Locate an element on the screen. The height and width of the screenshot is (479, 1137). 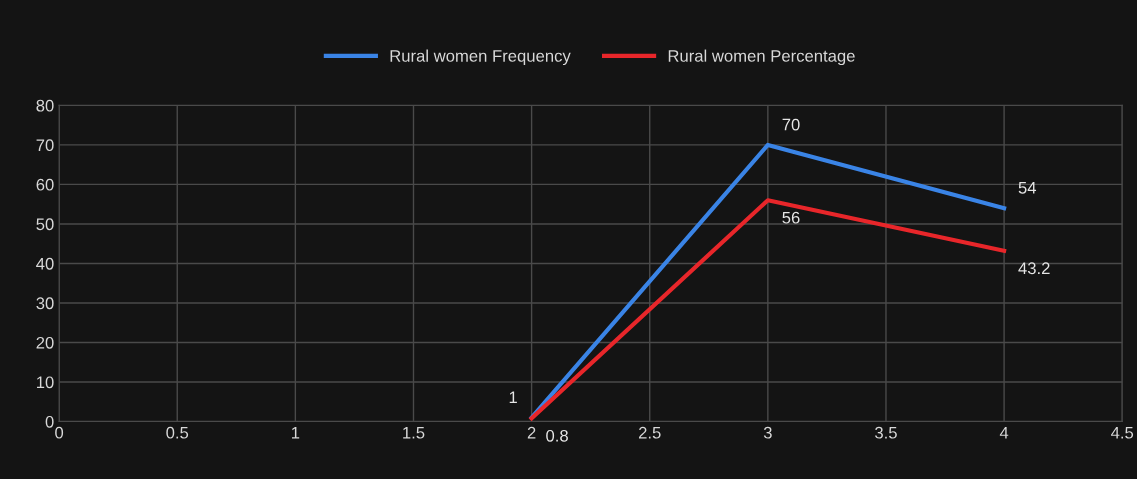
y-tick-label: 0 is located at coordinates (49, 421).